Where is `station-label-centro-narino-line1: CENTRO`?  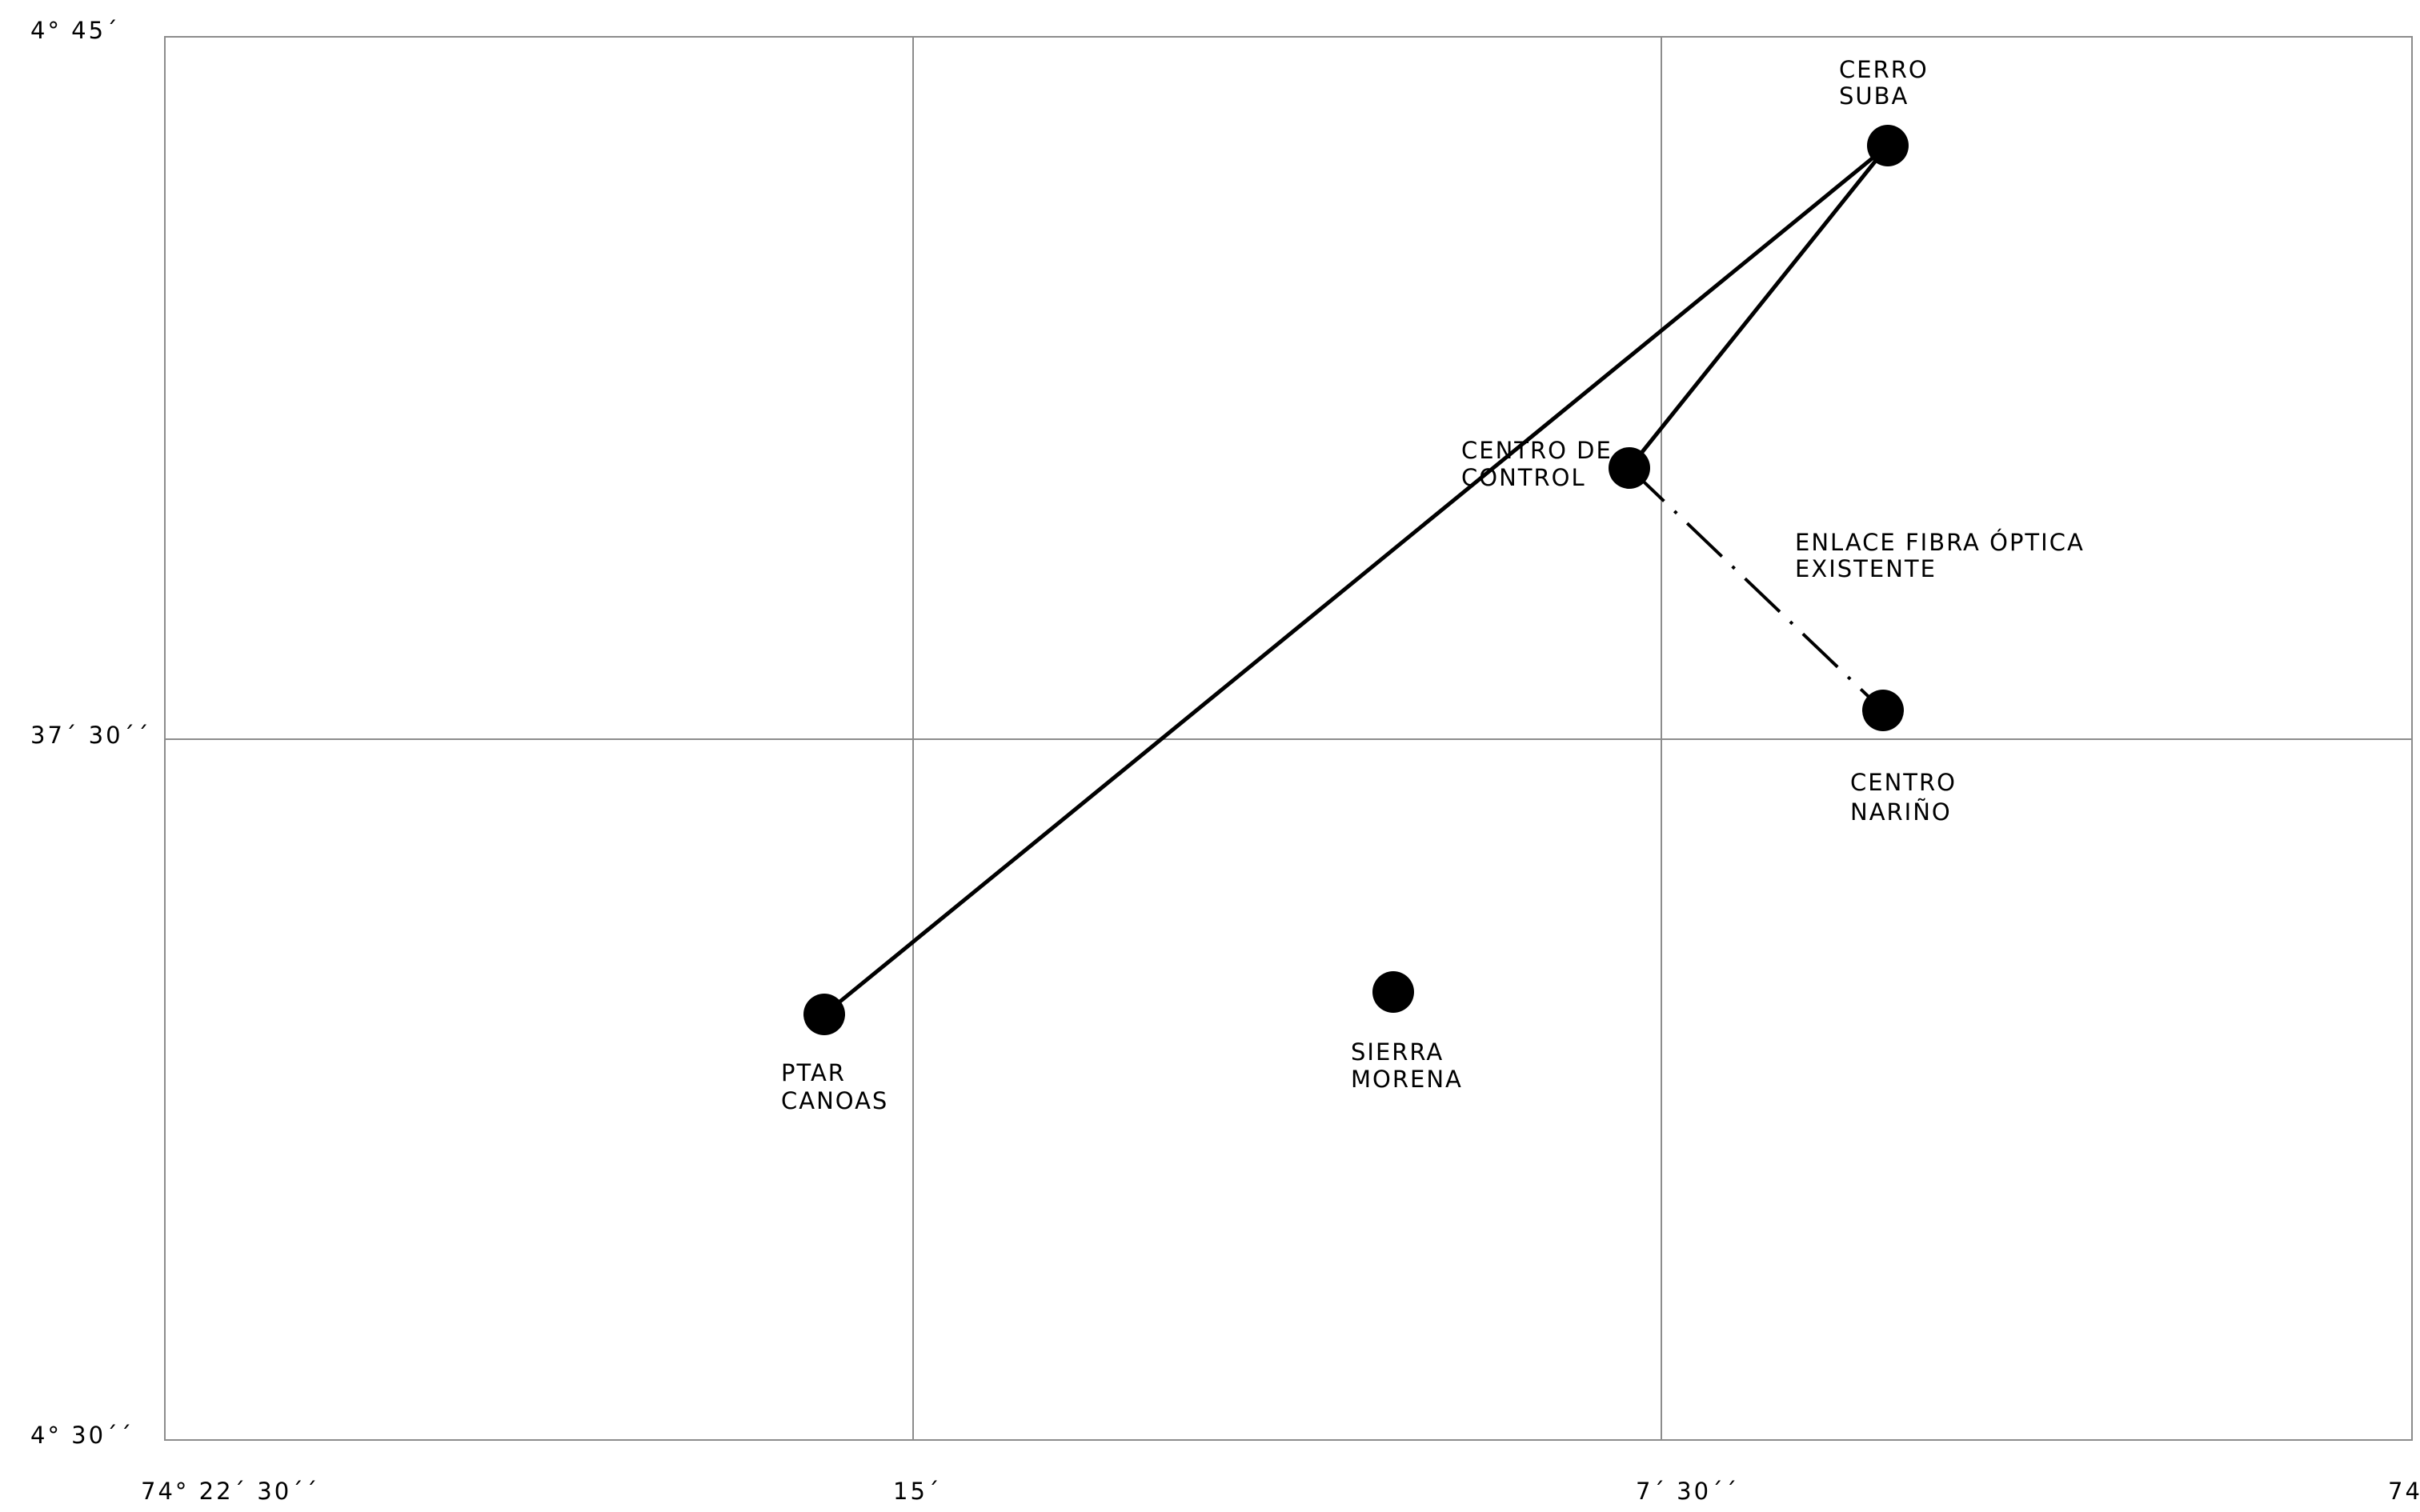
station-label-centro-narino-line1: CENTRO is located at coordinates (1903, 782).